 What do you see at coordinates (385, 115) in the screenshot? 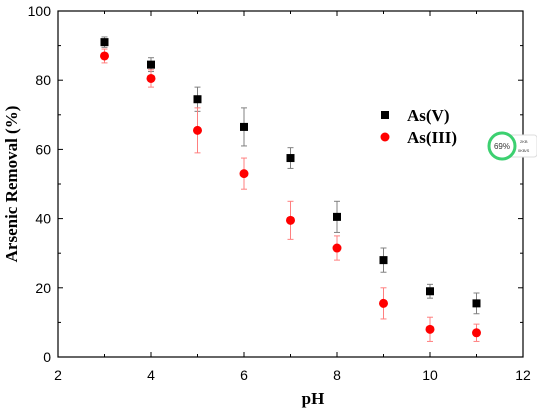
I see `legend-marker-as-v` at bounding box center [385, 115].